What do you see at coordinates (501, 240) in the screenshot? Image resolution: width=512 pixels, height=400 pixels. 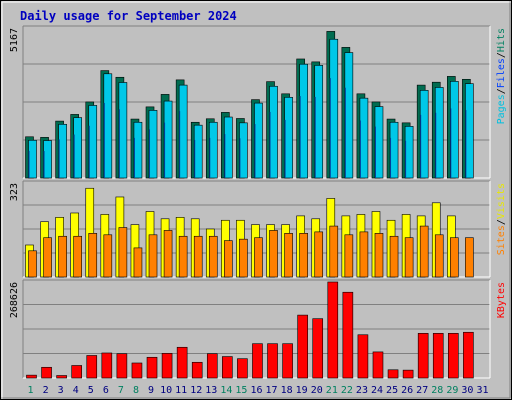 I see `legend-entry: Sites` at bounding box center [501, 240].